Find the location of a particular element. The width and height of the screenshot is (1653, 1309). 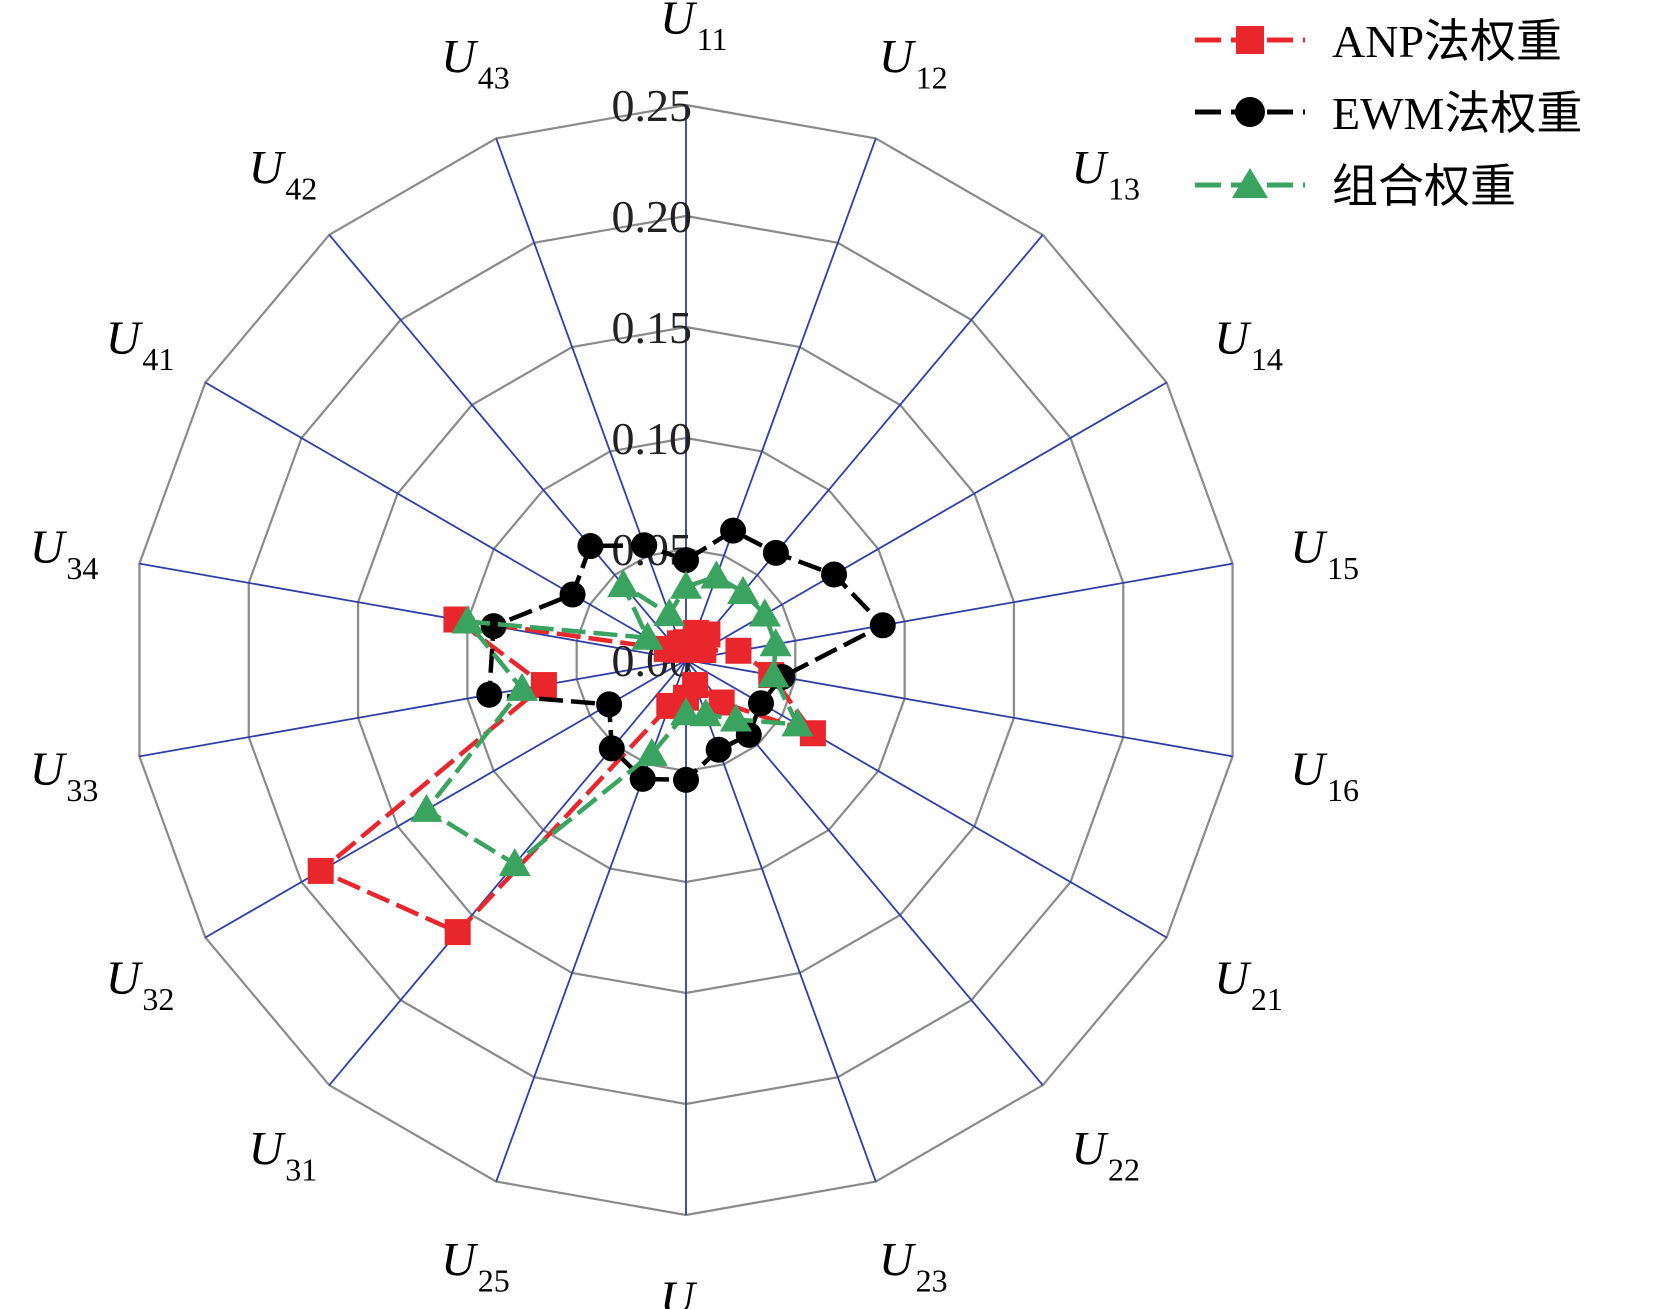

legend-label-combined: 组合权重 is located at coordinates (1424, 186).